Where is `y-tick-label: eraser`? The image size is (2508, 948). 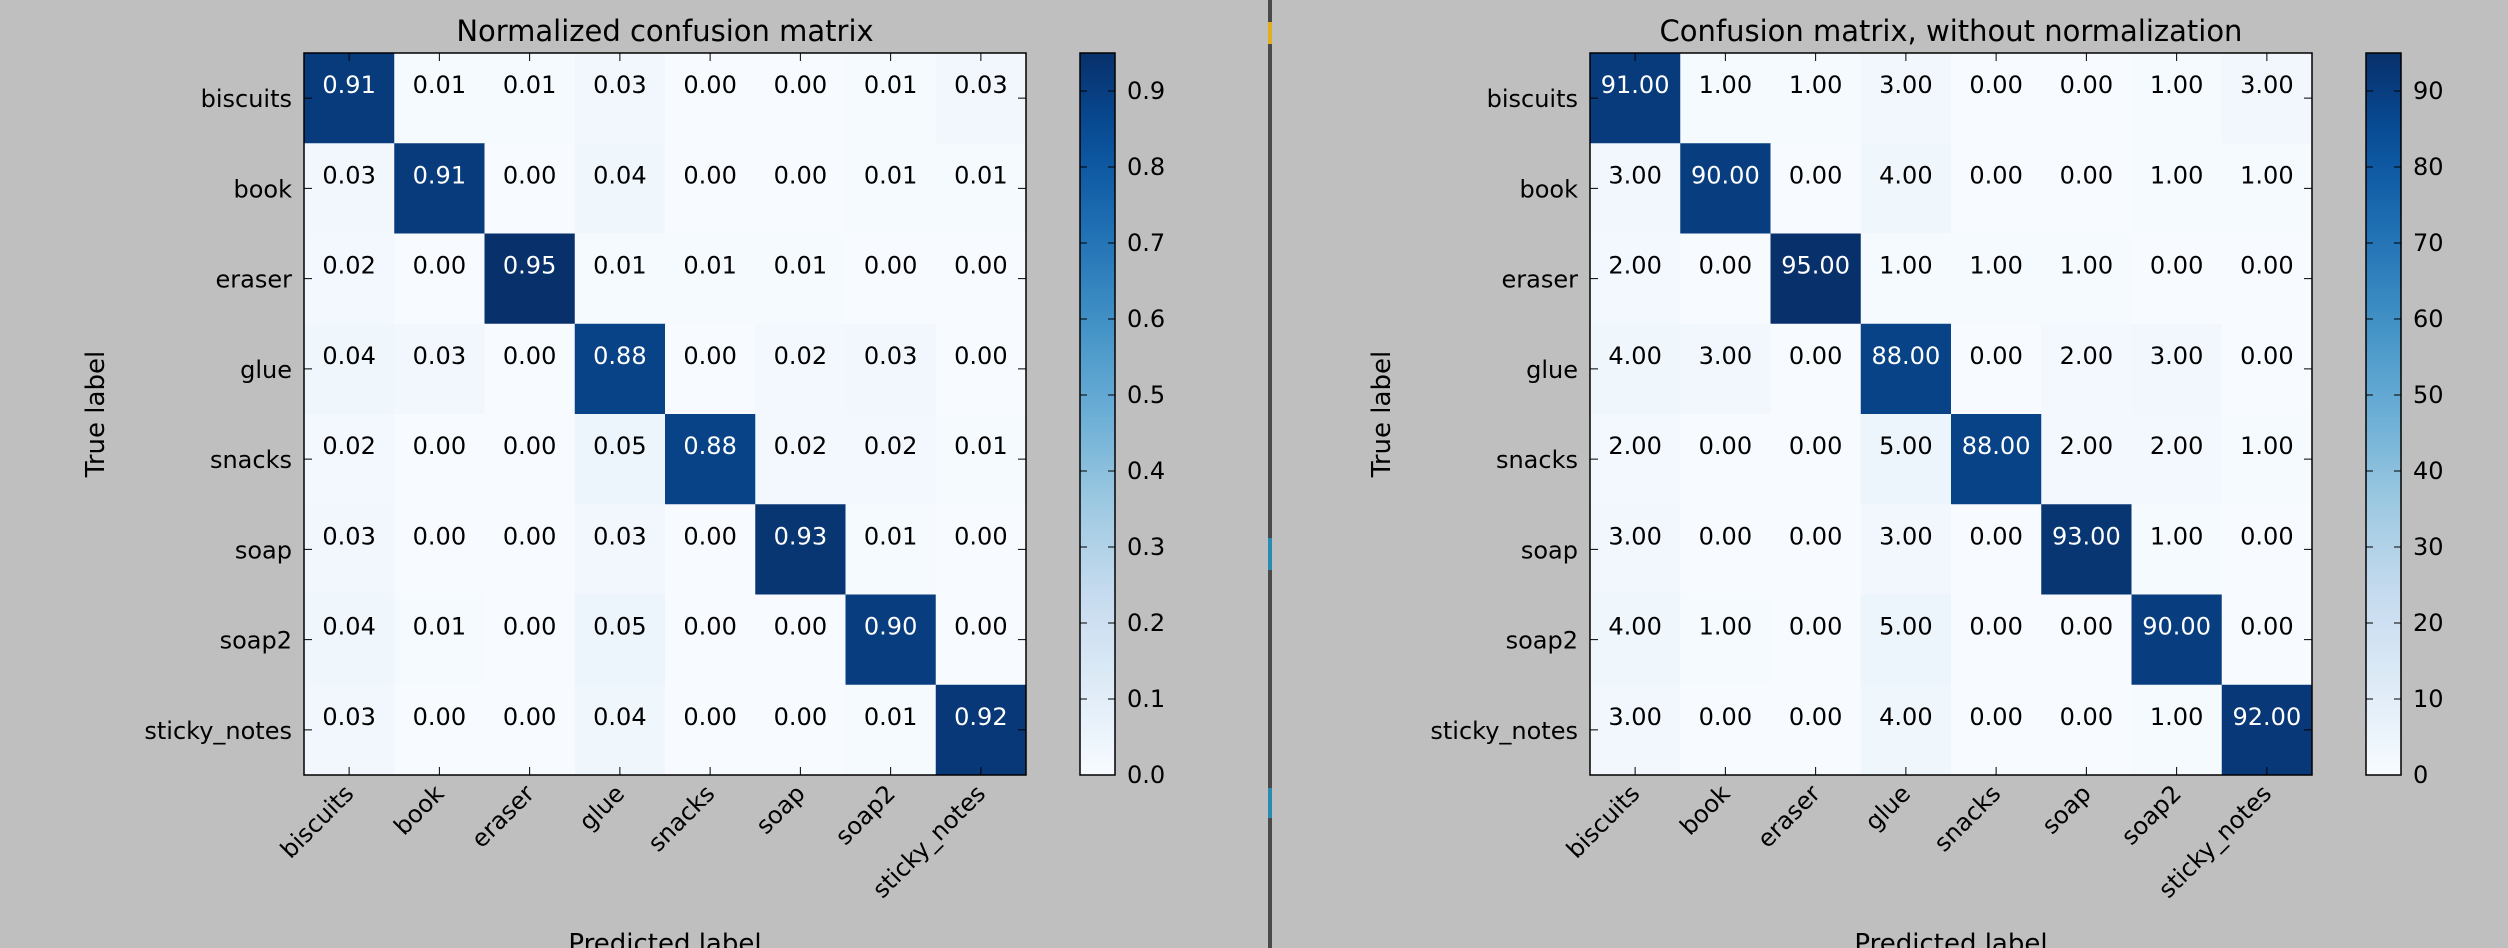
y-tick-label: eraser is located at coordinates (1540, 280).